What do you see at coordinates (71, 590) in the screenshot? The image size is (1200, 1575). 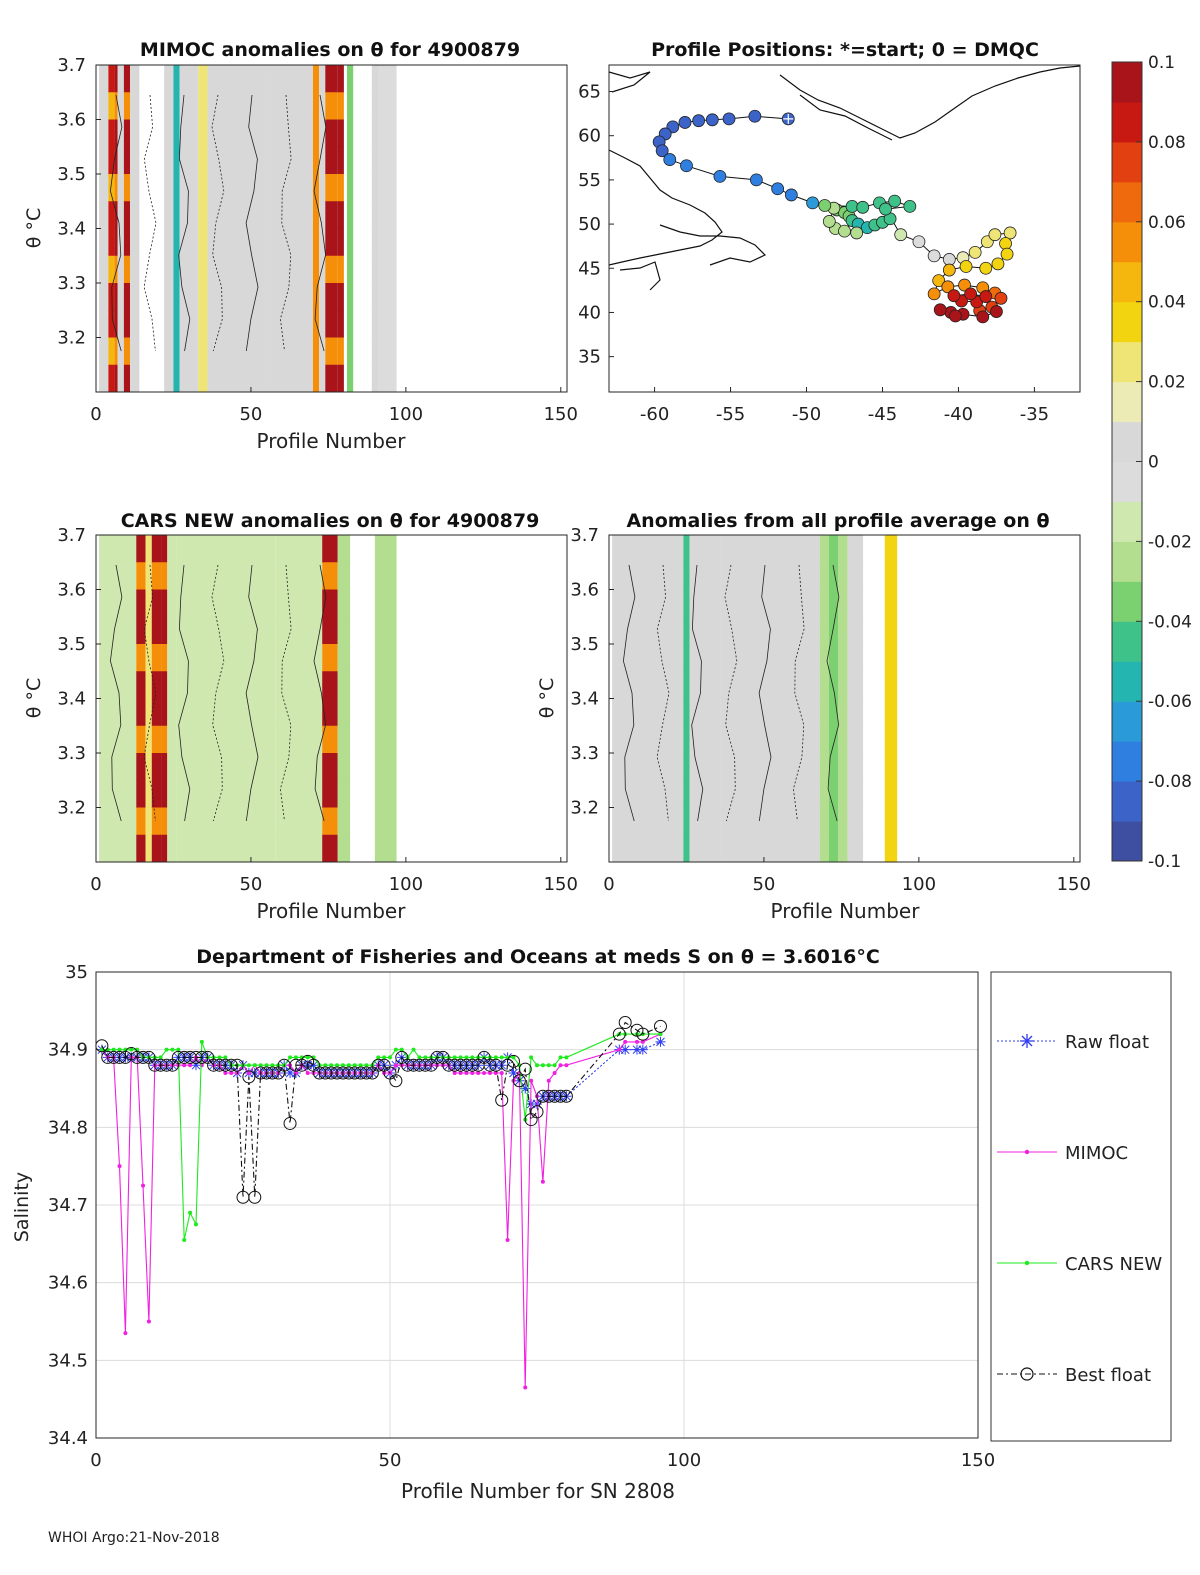 I see `y-tick-label: 3.6` at bounding box center [71, 590].